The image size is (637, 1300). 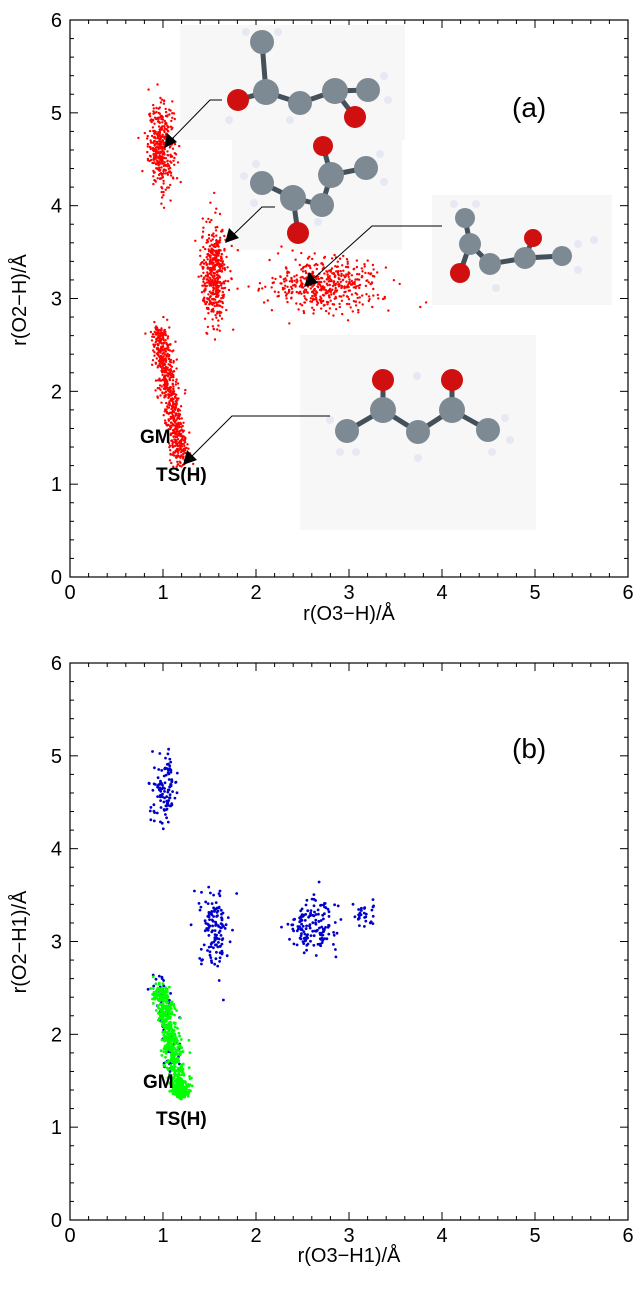 I want to click on panel-b-x-axis-label: r(O3−H1)/Å, so click(x=349, y=1255).